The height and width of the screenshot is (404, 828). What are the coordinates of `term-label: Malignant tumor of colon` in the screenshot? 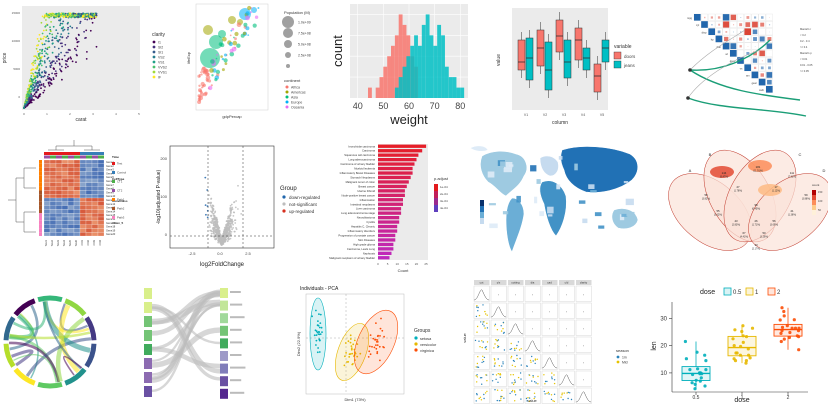 It's located at (361, 182).